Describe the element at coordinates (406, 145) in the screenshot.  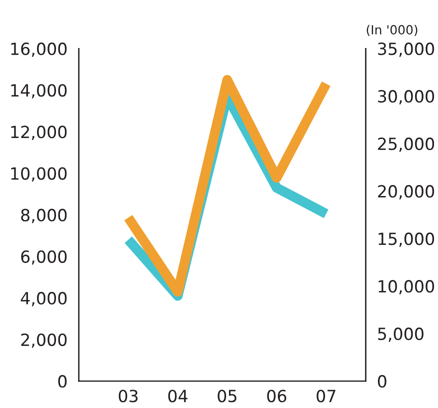
I see `y2-tick-label: 25,000` at that location.